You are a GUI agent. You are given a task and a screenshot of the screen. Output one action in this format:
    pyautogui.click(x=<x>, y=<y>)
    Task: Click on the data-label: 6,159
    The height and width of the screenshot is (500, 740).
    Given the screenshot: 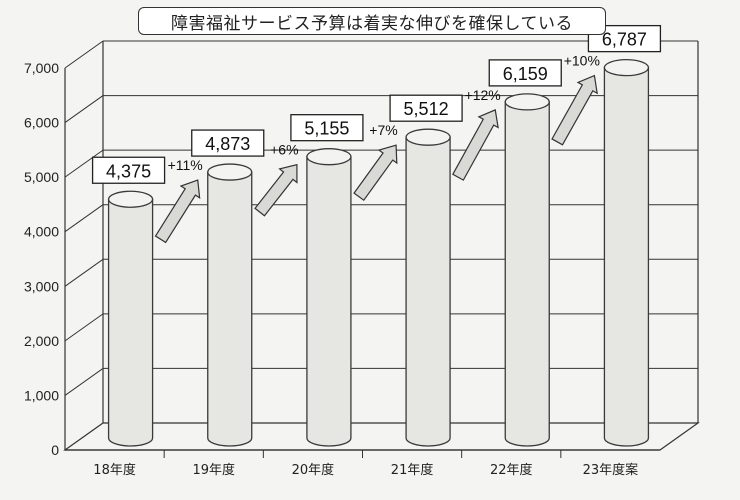 What is the action you would take?
    pyautogui.click(x=525, y=74)
    